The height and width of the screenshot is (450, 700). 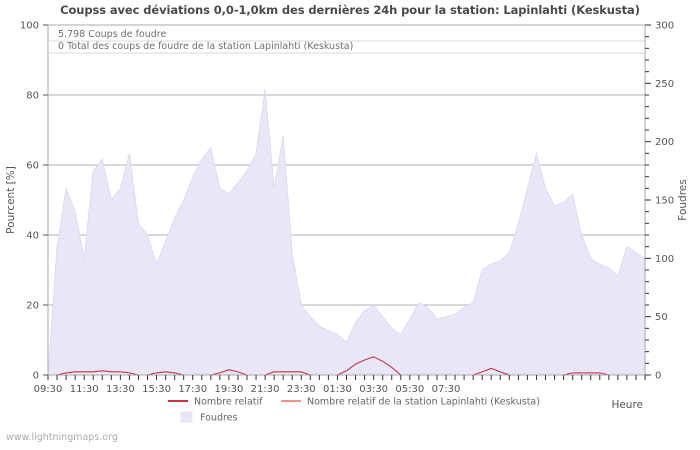 I want to click on xtick-label: 23:30, so click(x=301, y=389).